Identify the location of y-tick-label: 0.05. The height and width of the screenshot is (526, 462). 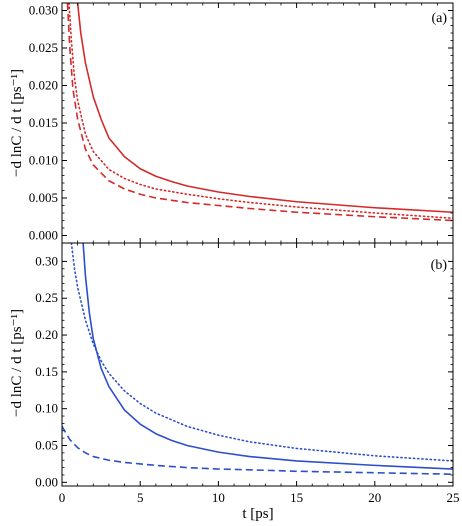
(46, 445).